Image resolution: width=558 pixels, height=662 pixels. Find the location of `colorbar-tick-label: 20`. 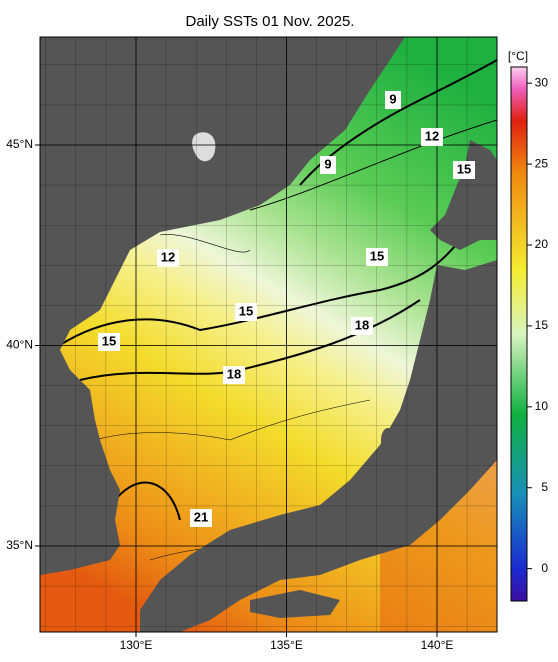

colorbar-tick-label: 20 is located at coordinates (542, 244).